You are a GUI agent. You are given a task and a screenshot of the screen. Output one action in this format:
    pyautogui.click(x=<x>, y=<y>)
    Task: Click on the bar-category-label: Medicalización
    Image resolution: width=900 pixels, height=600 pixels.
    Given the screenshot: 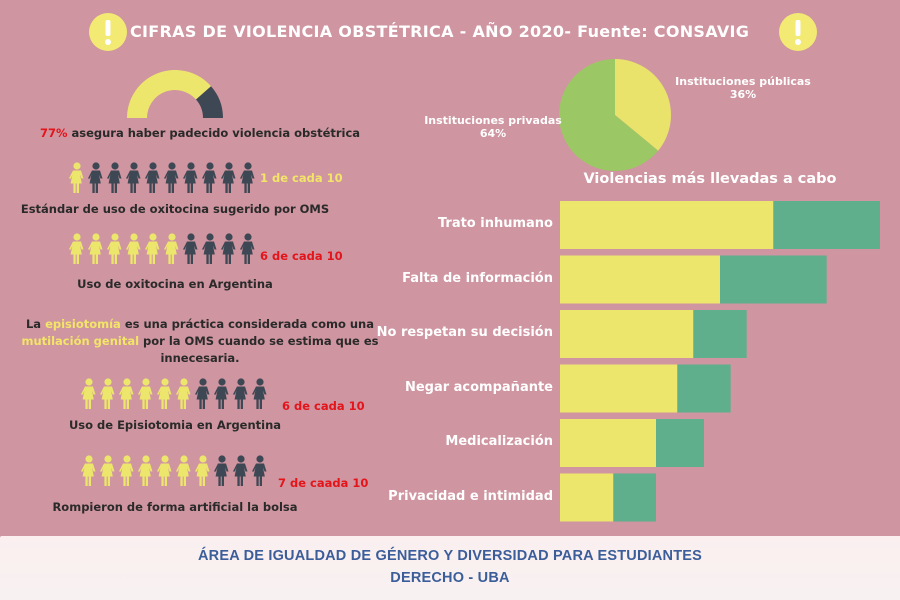 What is the action you would take?
    pyautogui.click(x=499, y=441)
    